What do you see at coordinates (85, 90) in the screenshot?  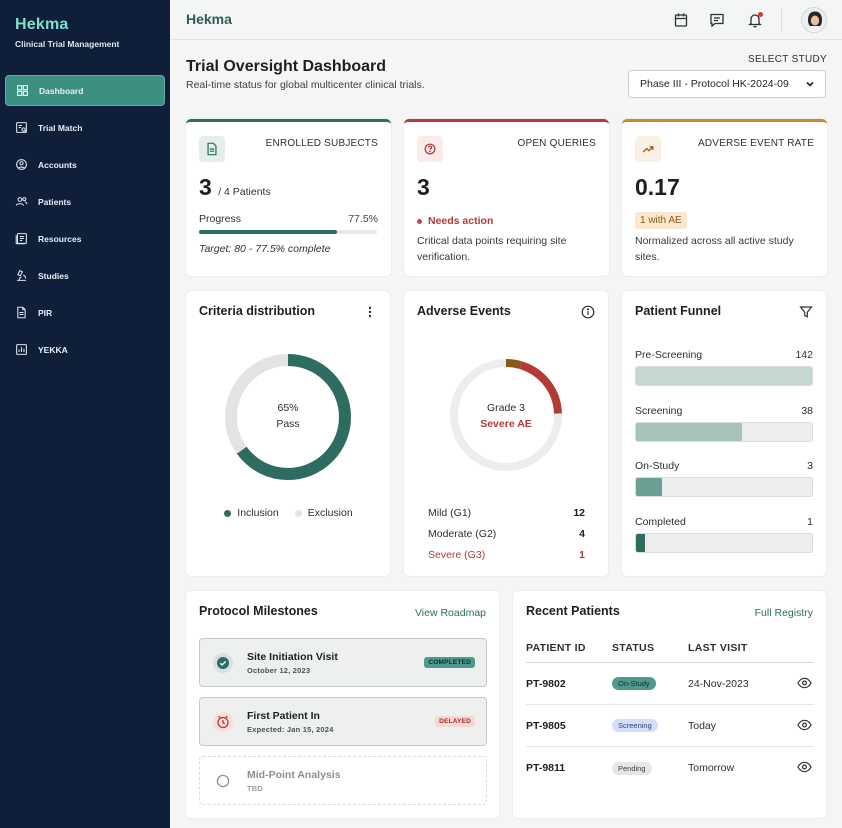 I see `sidebar-item-dashboard: Dashboard` at bounding box center [85, 90].